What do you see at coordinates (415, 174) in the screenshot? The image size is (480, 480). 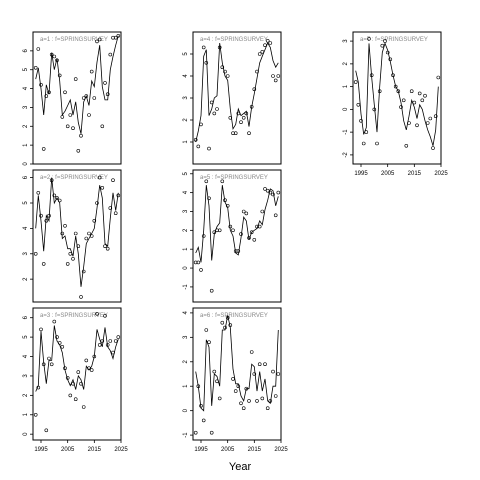 I see `x-tick-label: 2015` at bounding box center [415, 174].